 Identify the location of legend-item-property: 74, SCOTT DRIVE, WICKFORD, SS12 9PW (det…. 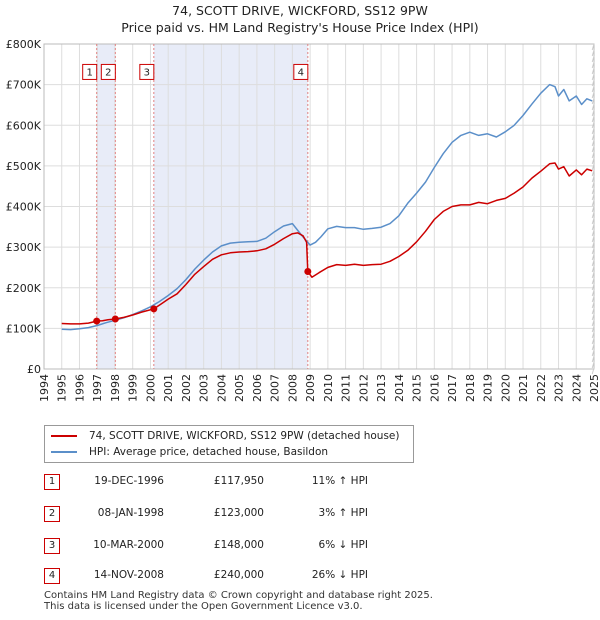
(225, 436).